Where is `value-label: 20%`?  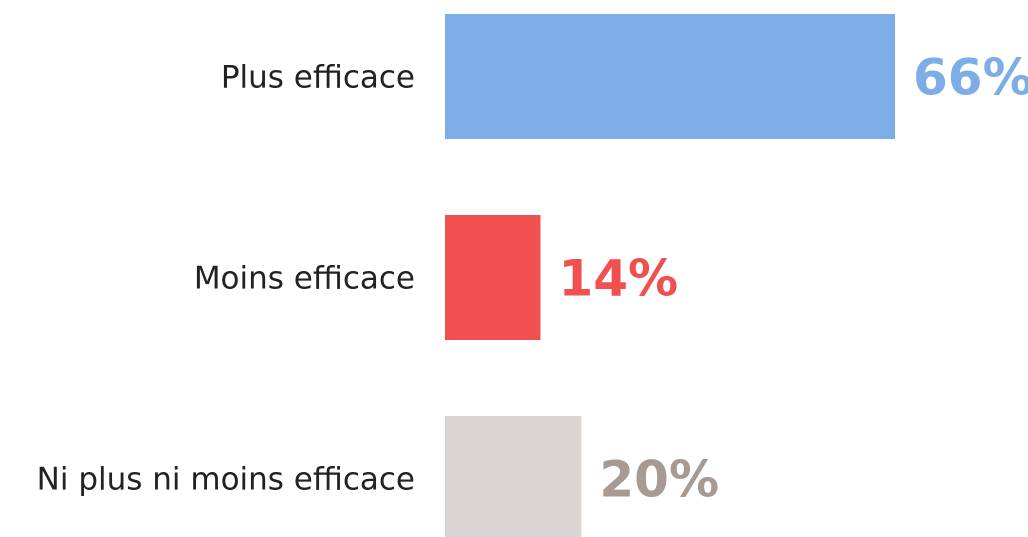 value-label: 20% is located at coordinates (659, 480).